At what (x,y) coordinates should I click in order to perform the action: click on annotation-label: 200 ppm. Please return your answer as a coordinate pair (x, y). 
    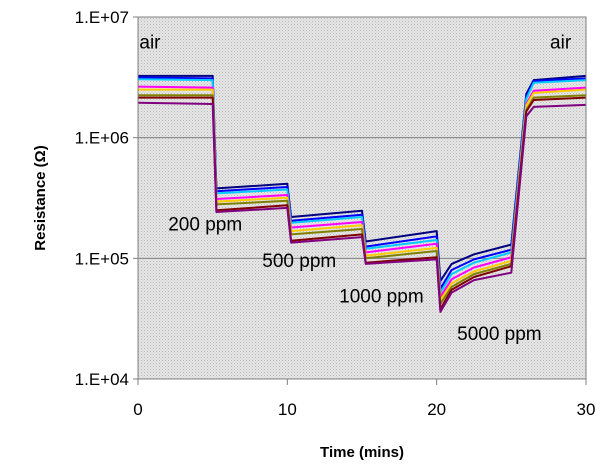
    Looking at the image, I should click on (205, 225).